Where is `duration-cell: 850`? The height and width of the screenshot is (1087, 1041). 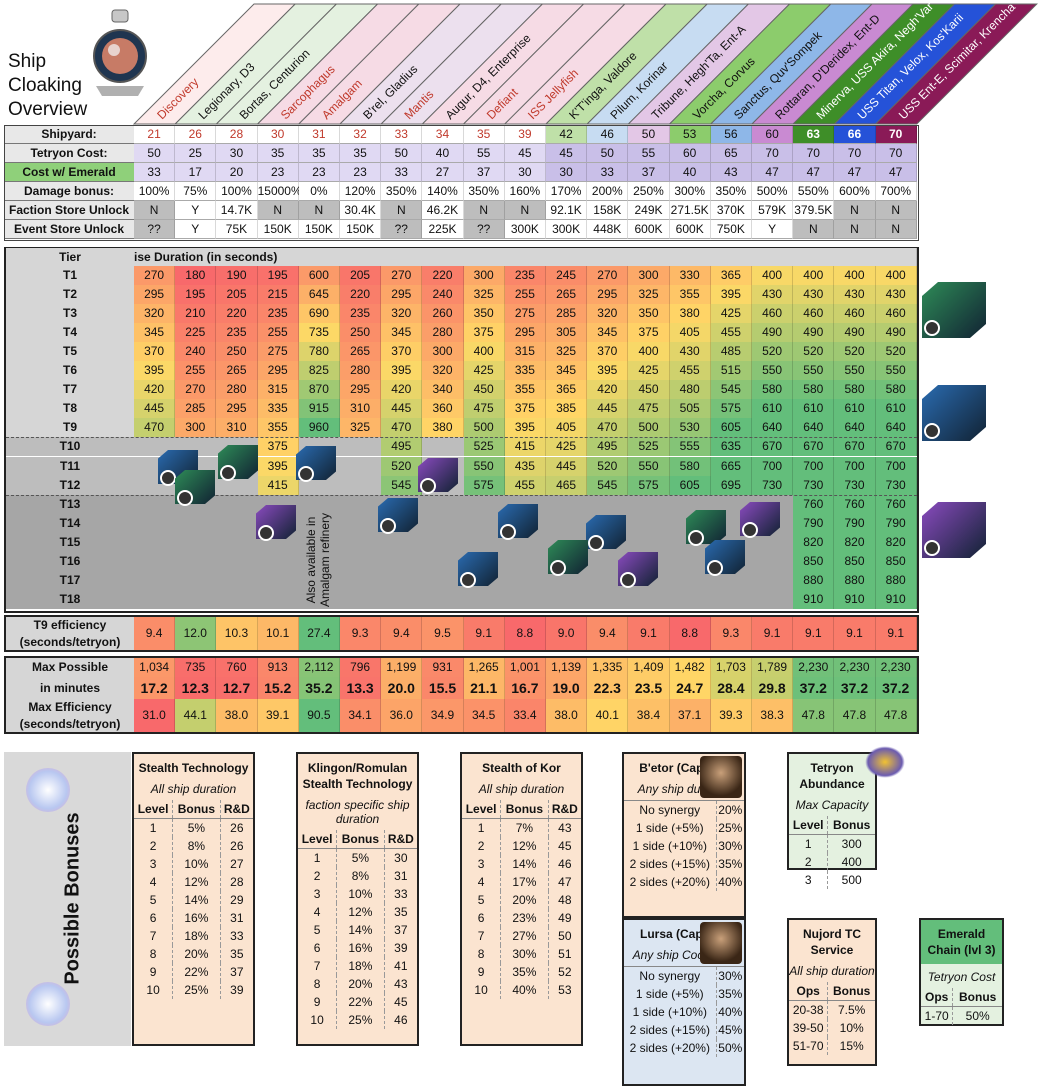
duration-cell: 850 is located at coordinates (896, 561).